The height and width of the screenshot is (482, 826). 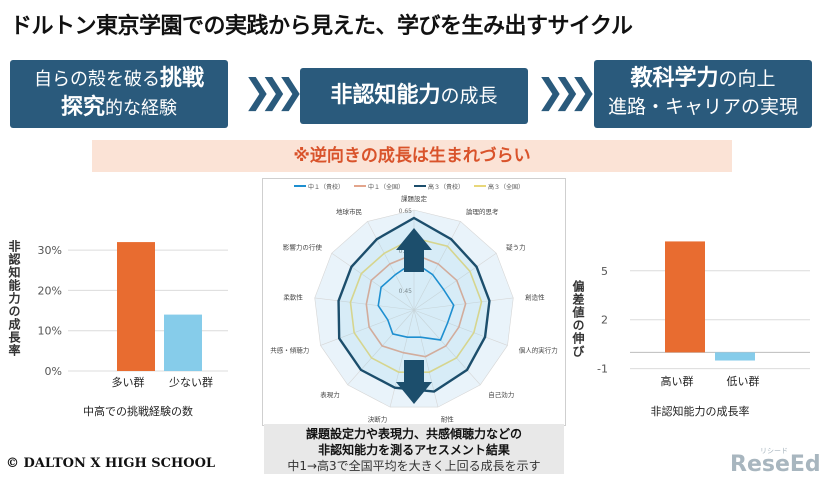 I want to click on y-tick-label: -1, so click(x=602, y=369).